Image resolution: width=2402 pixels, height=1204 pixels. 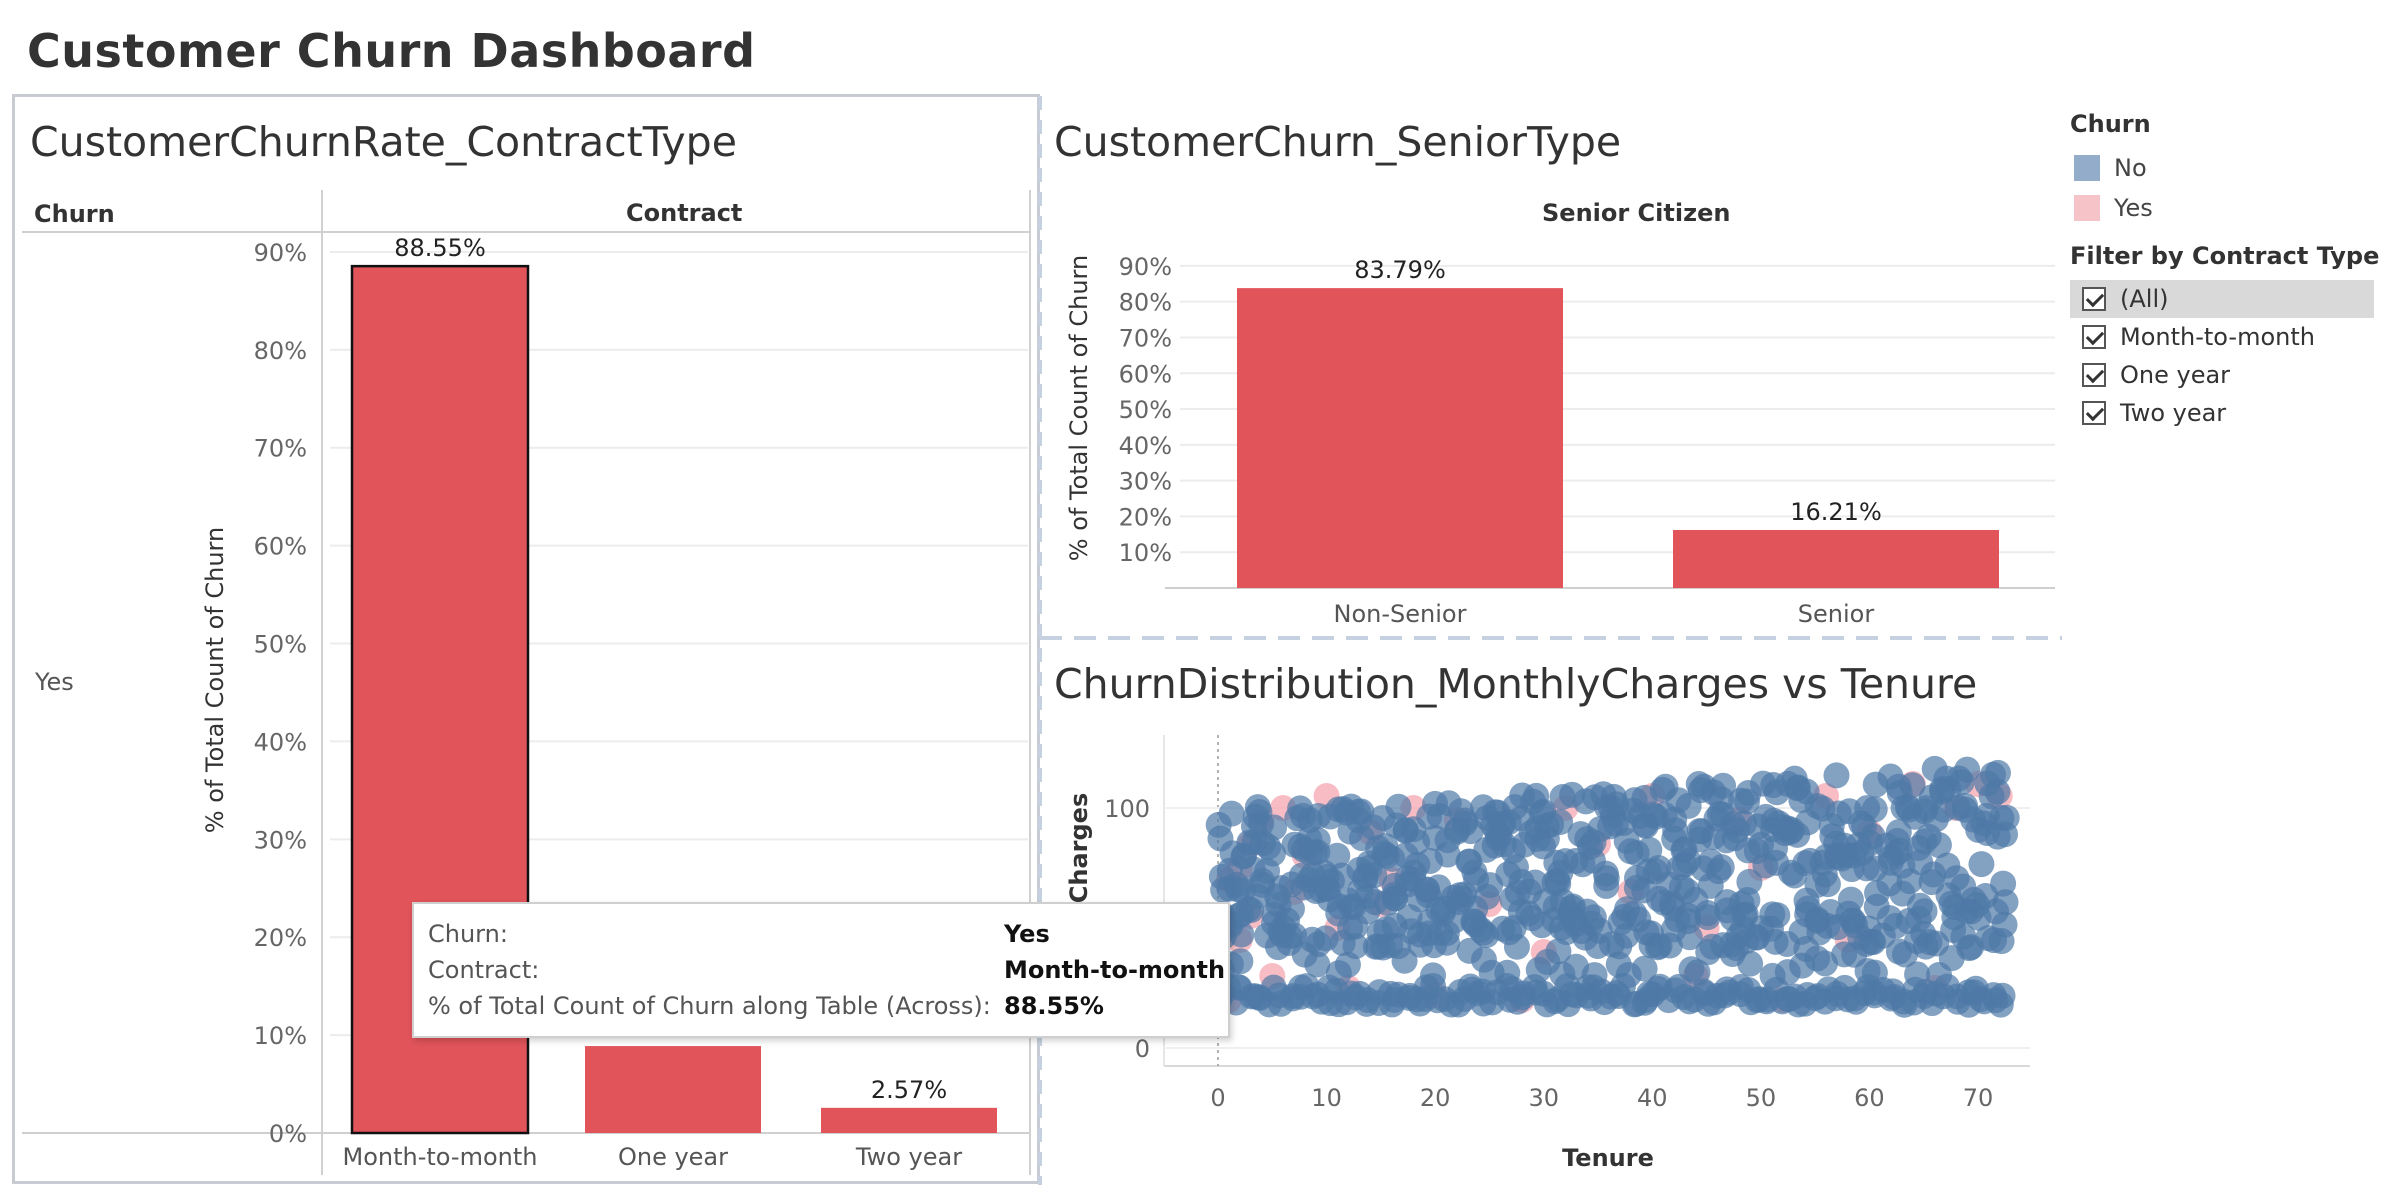 What do you see at coordinates (1836, 512) in the screenshot?
I see `data-label: 16.21%` at bounding box center [1836, 512].